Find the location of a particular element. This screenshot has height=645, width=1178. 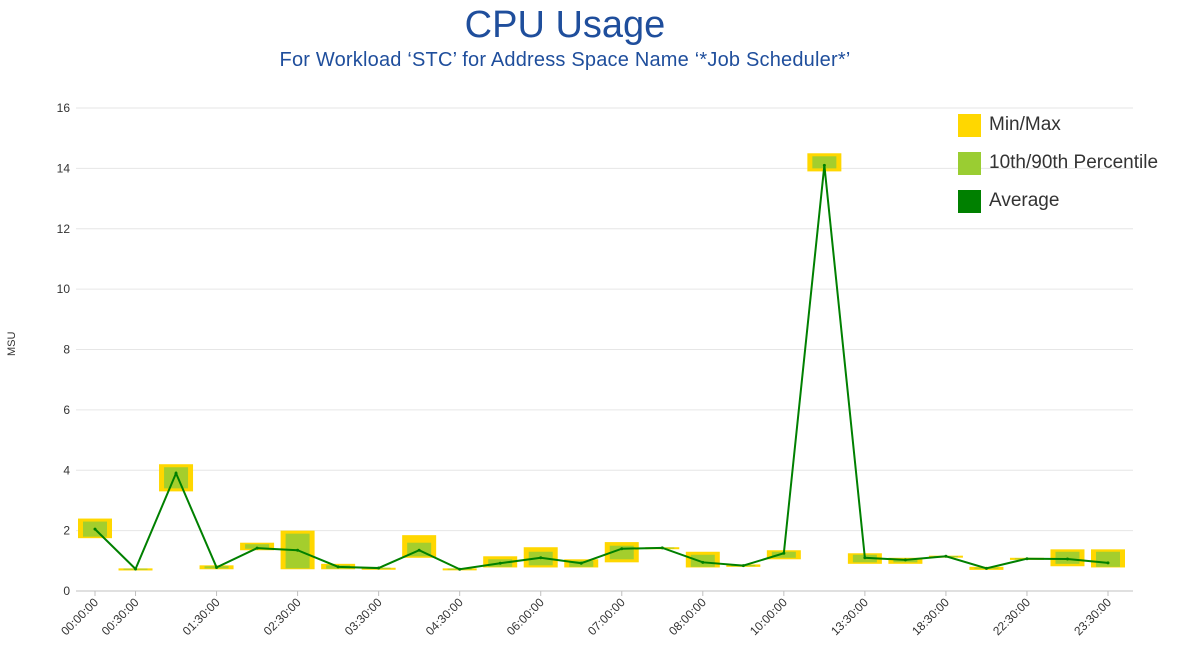

legend-item-average: Average is located at coordinates (1058, 201).